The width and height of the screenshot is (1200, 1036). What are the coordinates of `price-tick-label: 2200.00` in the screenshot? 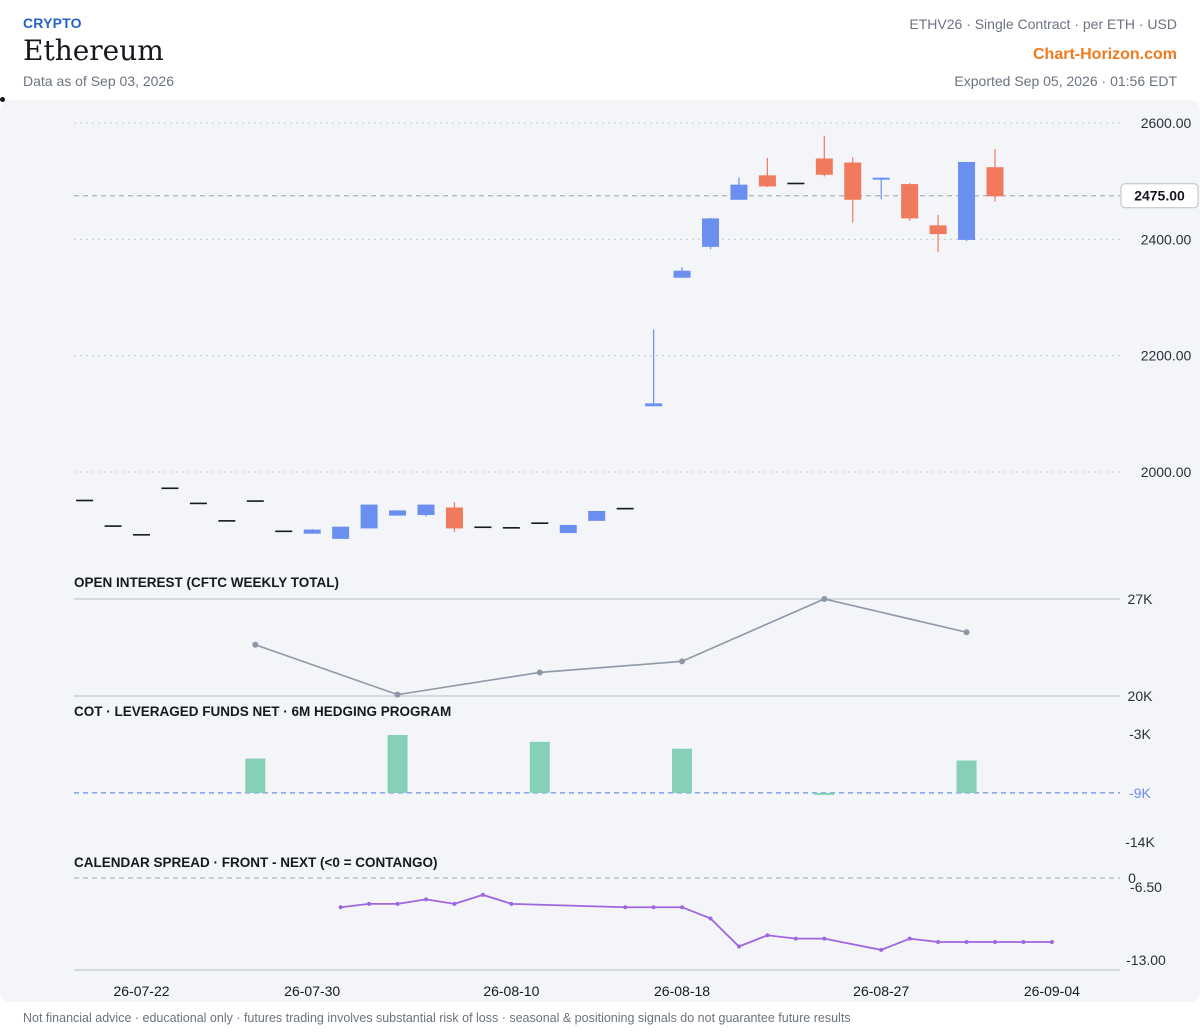 It's located at (1166, 356).